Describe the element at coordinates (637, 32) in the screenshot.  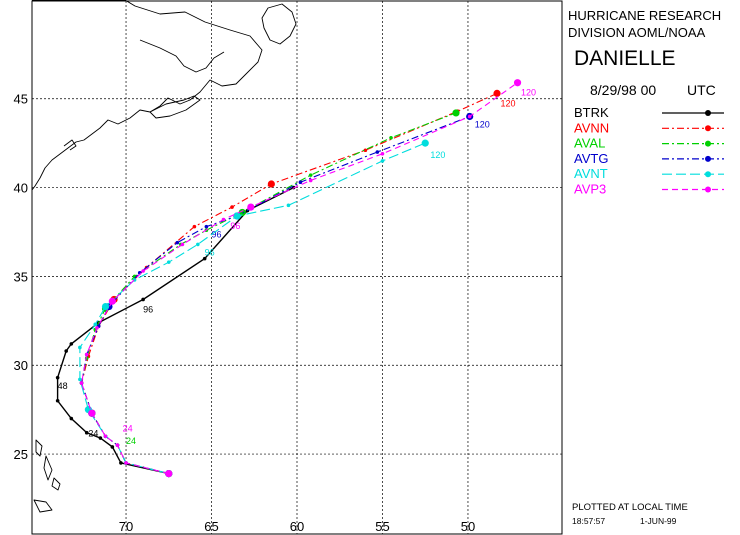
I see `org-line-2: DIVISION AOML/NOAA` at that location.